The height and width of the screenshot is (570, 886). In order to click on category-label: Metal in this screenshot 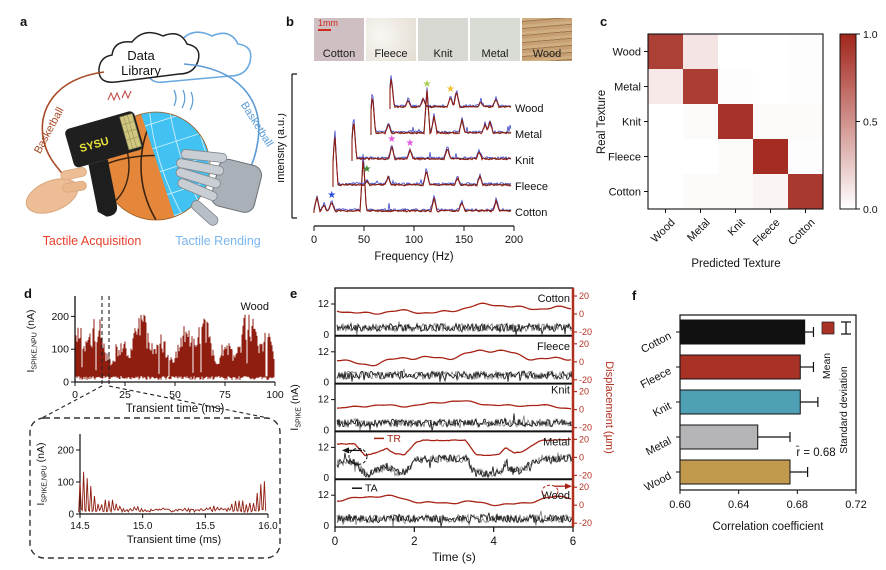, I will do `click(658, 446)`.